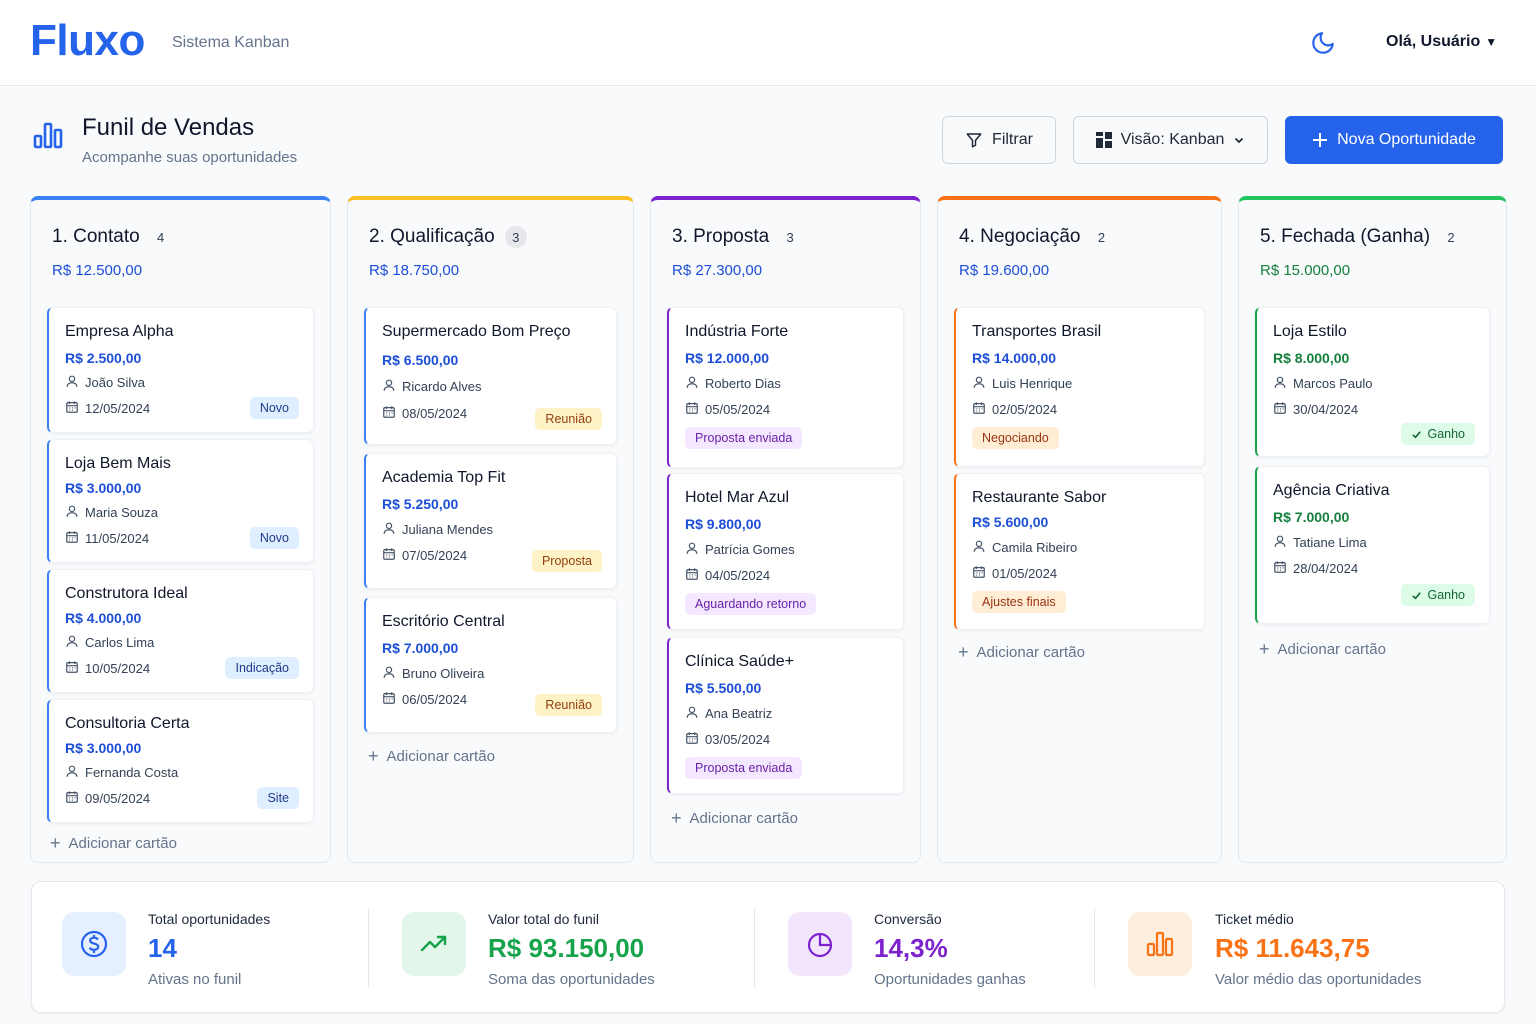 This screenshot has width=1536, height=1024. Describe the element at coordinates (443, 621) in the screenshot. I see `card-title: Escritório Central` at that location.